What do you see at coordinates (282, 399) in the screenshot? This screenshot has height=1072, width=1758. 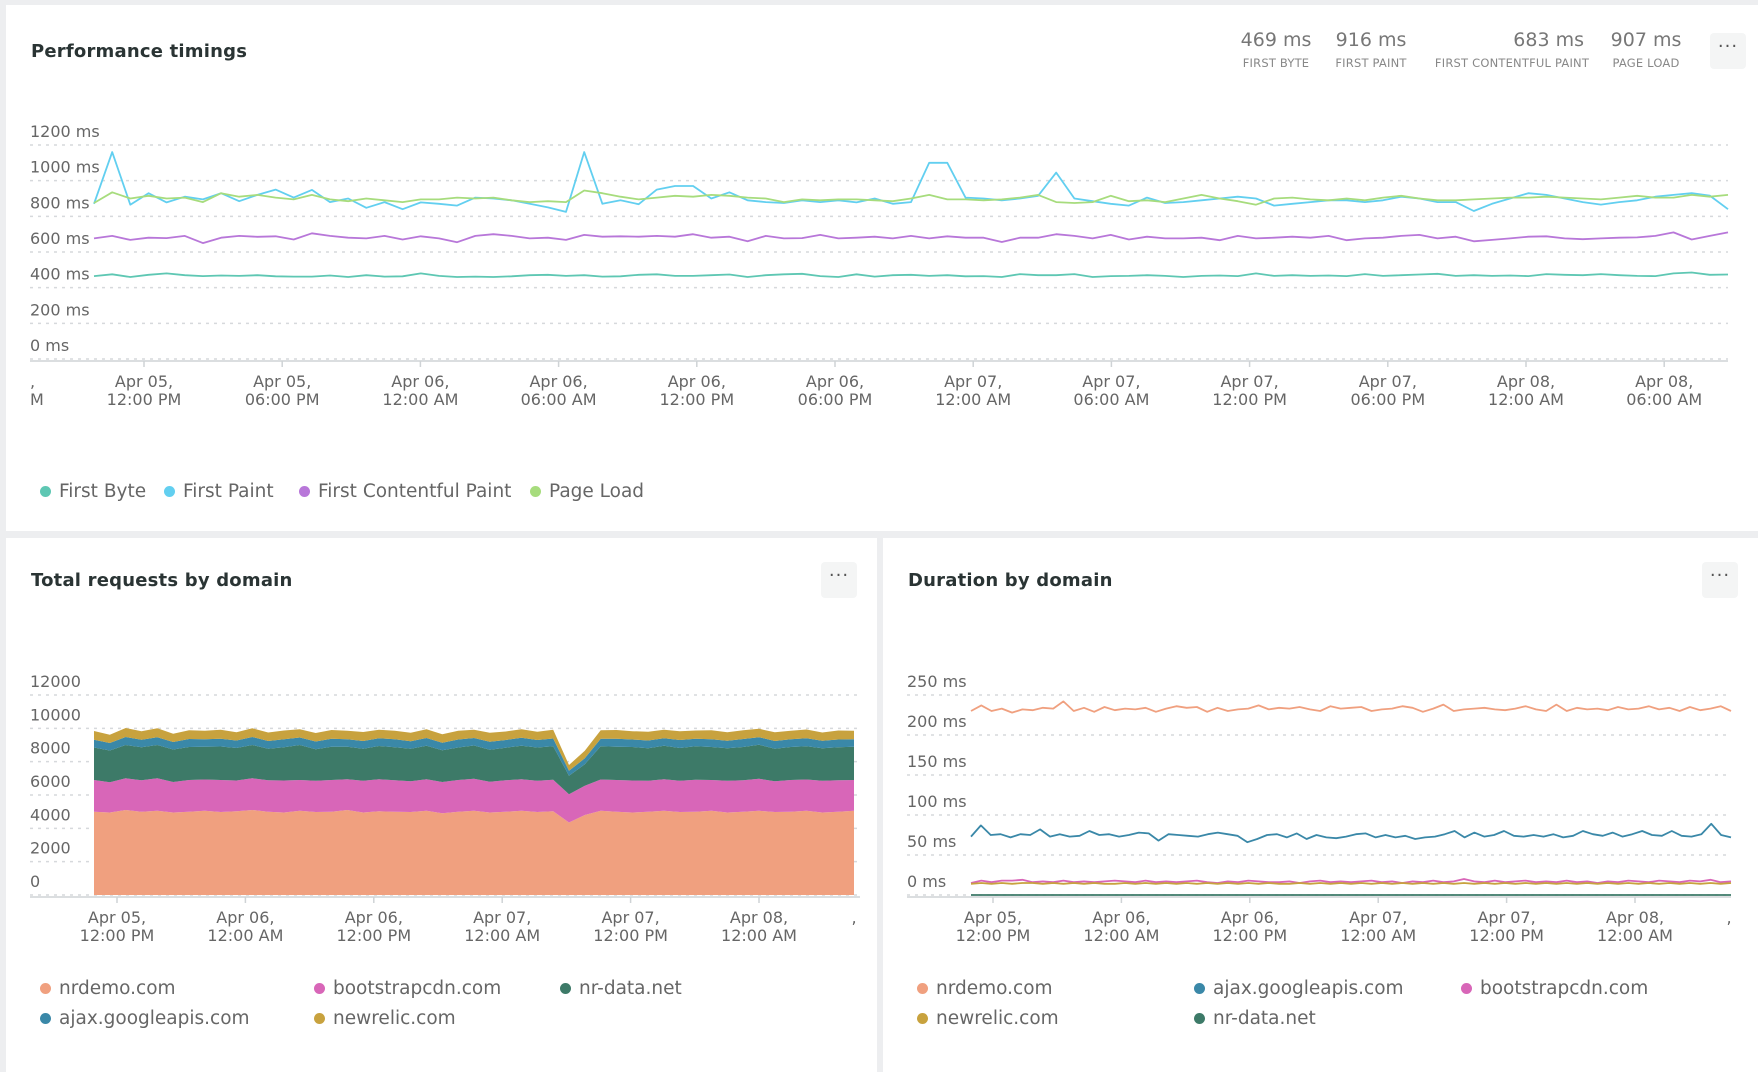 I see `x-tick-label: 06:00 PM` at bounding box center [282, 399].